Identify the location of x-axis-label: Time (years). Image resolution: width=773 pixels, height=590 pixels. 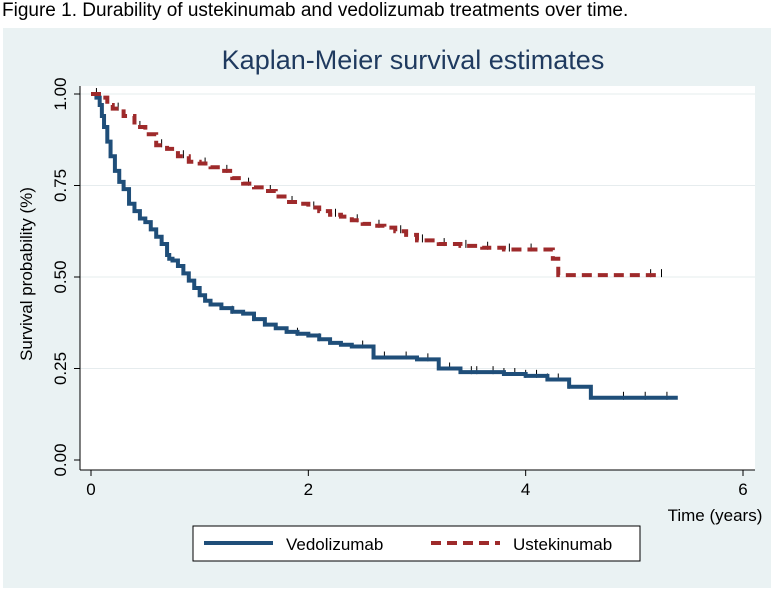
(715, 515).